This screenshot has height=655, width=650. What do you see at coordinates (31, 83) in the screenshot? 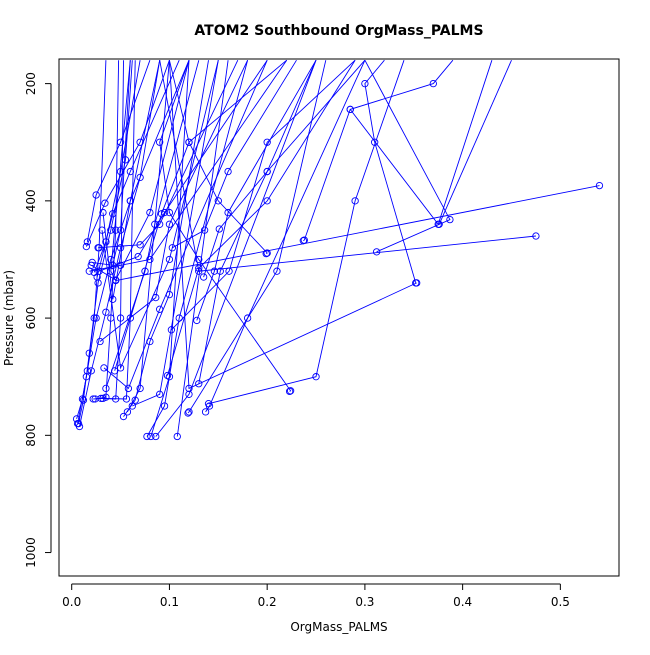
I see `y-tick-label: 200` at bounding box center [31, 83].